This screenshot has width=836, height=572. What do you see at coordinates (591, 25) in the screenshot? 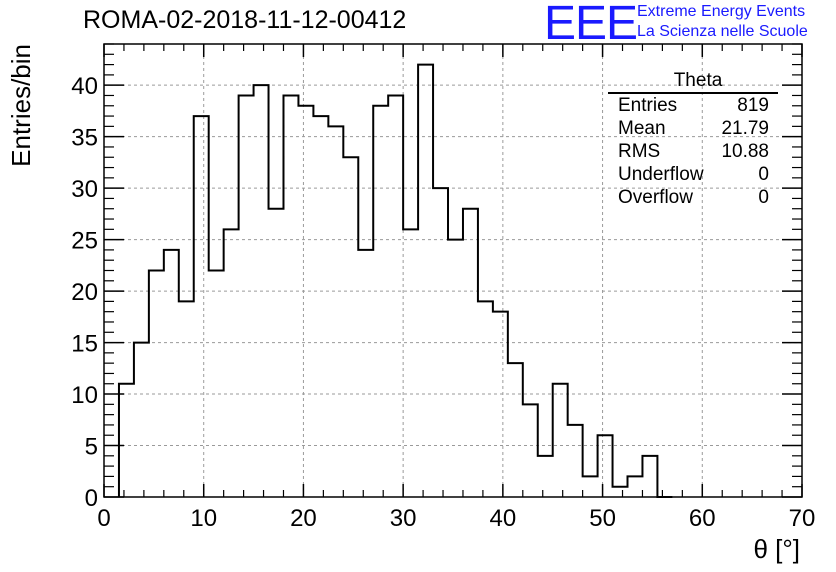
I see `eee-logo: EEE` at bounding box center [591, 25].